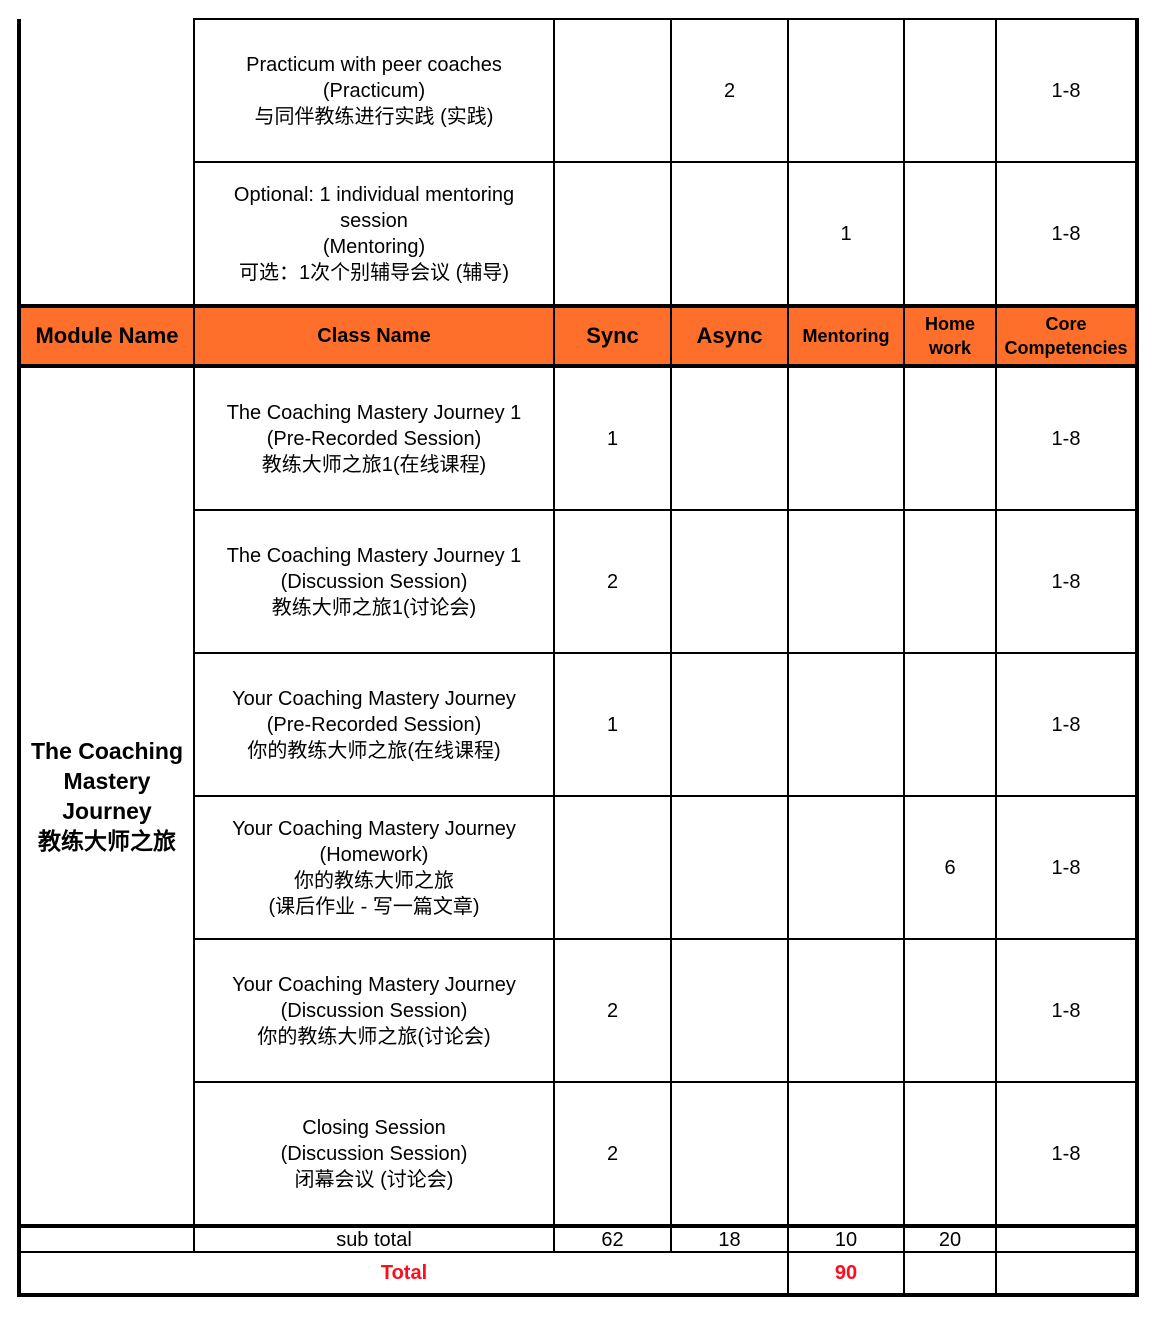 This screenshot has width=1152, height=1344. Describe the element at coordinates (950, 336) in the screenshot. I see `header-homework: Home work` at that location.